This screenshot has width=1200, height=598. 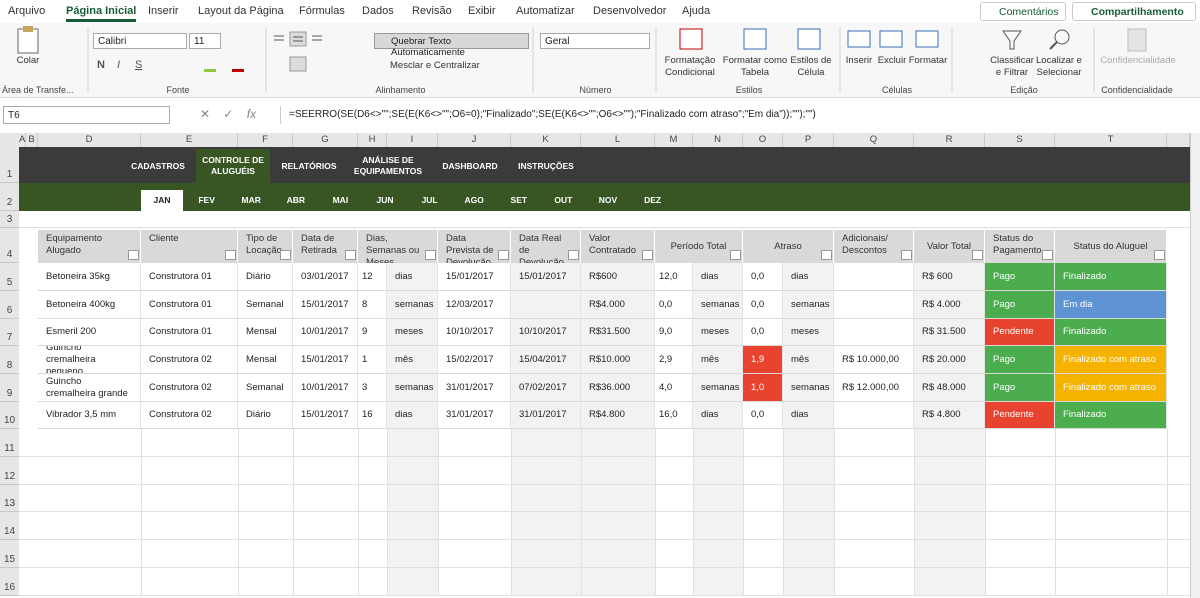 I want to click on column-header: E, so click(x=189, y=140).